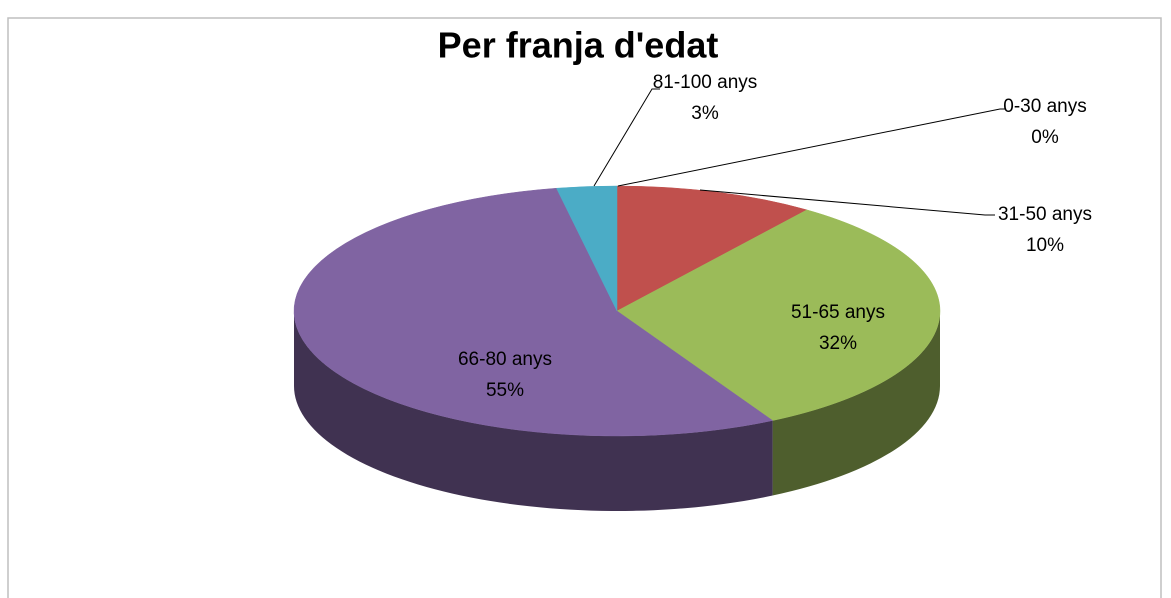 The image size is (1171, 598). What do you see at coordinates (1045, 137) in the screenshot?
I see `value-label: 0%` at bounding box center [1045, 137].